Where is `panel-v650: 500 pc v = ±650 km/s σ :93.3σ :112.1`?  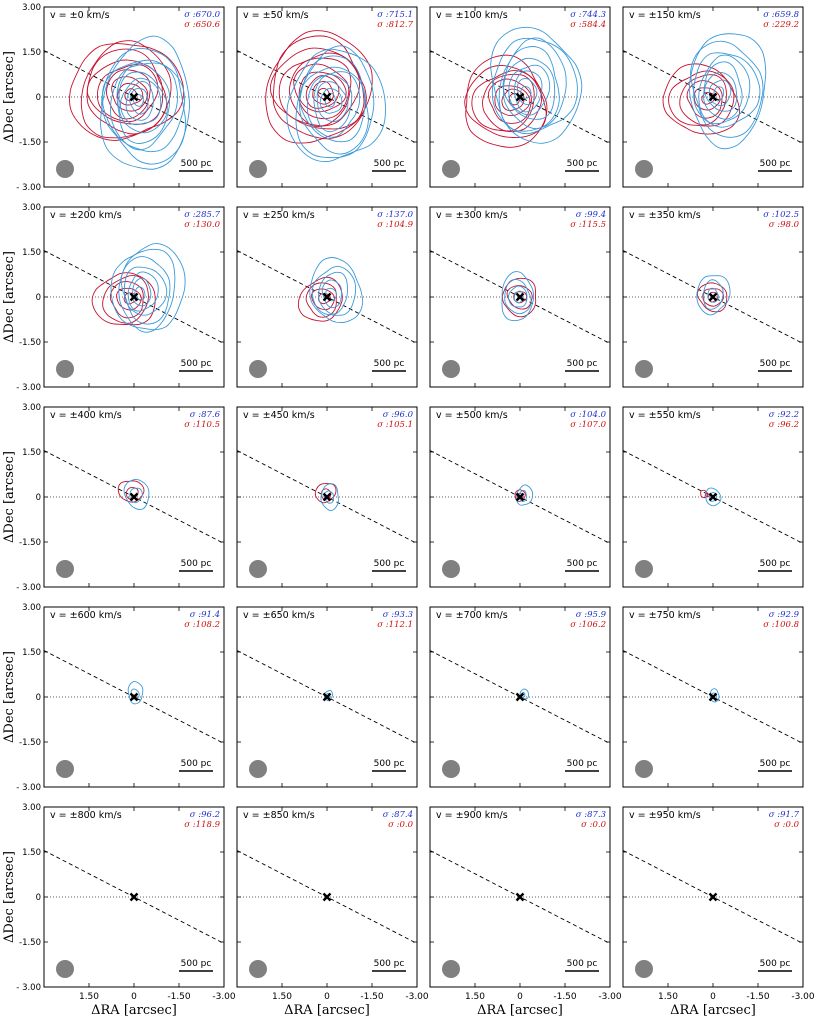
panel-v650: 500 pc v = ±650 km/s σ :93.3σ :112.1 is located at coordinates (327, 697).